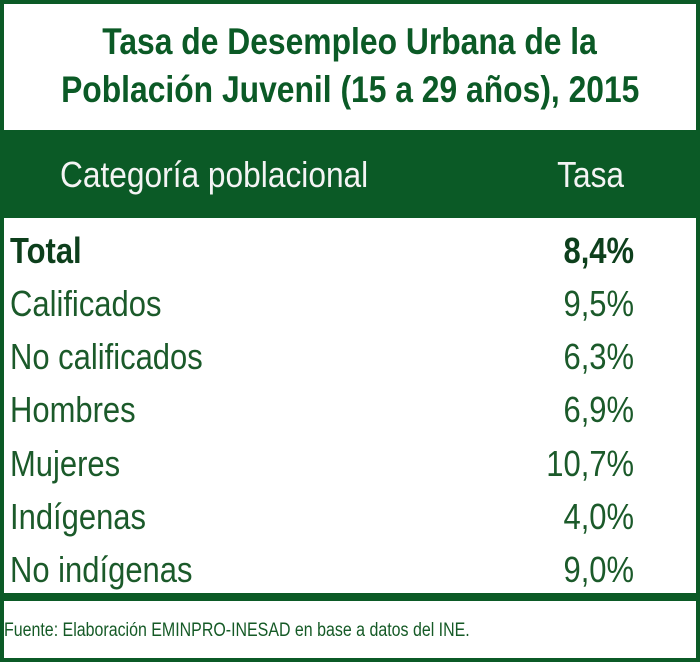  Describe the element at coordinates (598, 409) in the screenshot. I see `row-rate: 6,9%` at that location.